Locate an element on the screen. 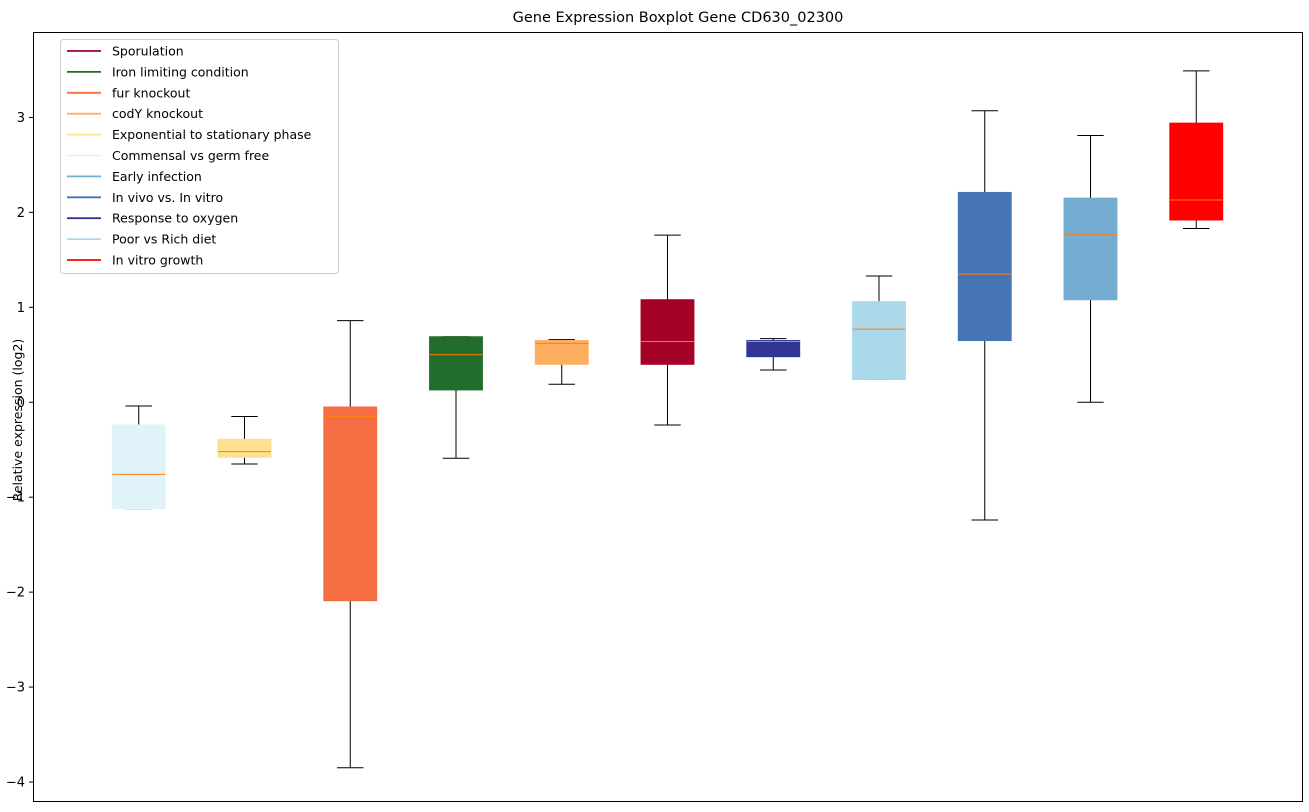 The width and height of the screenshot is (1309, 812). legend-label: Sporulation is located at coordinates (148, 51).